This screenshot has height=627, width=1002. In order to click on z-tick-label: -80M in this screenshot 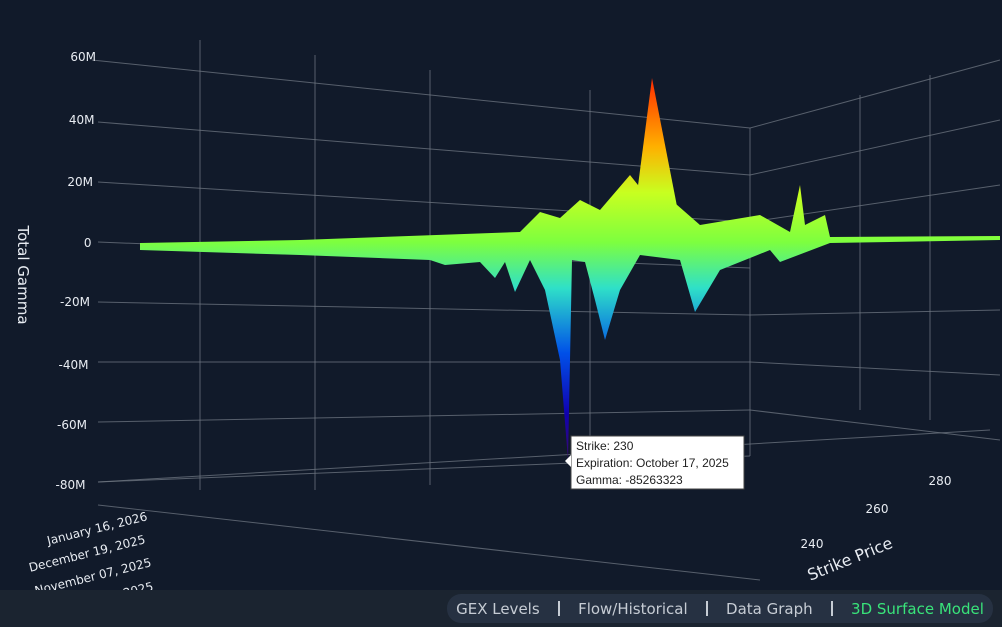, I will do `click(71, 485)`.